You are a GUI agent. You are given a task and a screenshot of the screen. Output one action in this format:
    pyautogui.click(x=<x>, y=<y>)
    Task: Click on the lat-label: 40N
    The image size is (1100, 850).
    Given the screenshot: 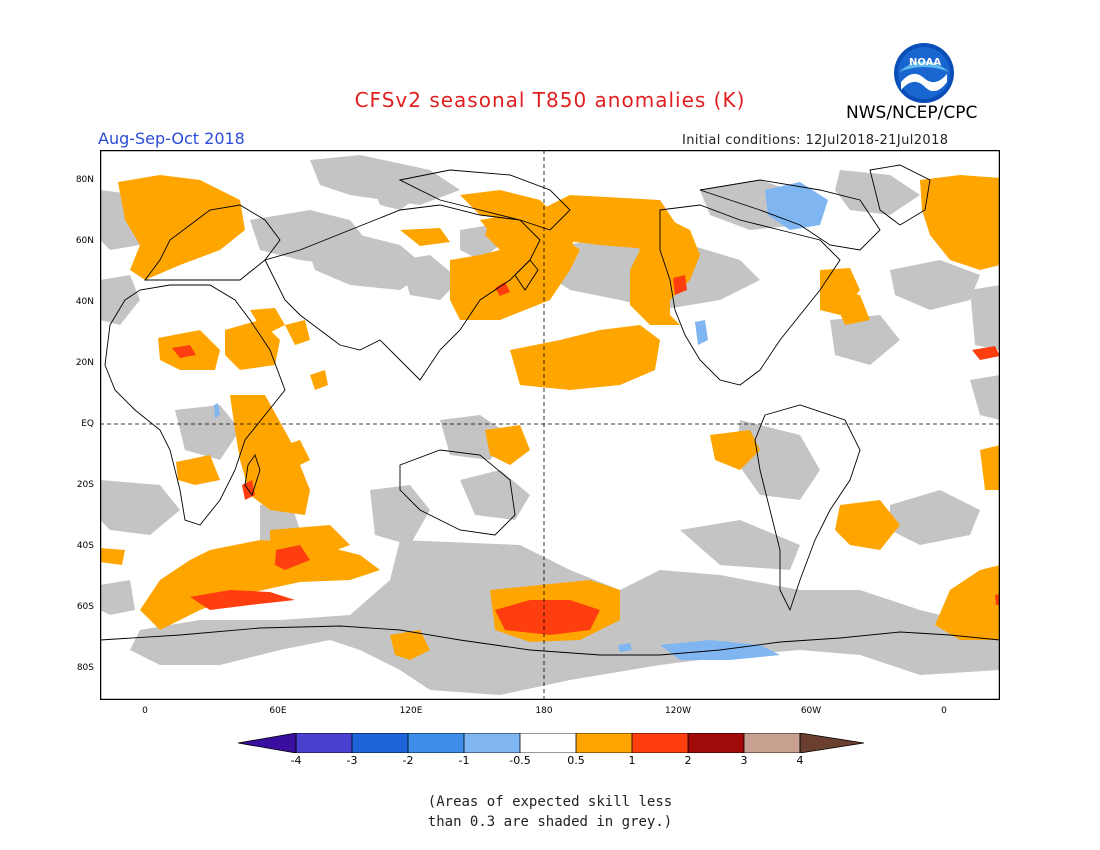 What is the action you would take?
    pyautogui.click(x=84, y=302)
    